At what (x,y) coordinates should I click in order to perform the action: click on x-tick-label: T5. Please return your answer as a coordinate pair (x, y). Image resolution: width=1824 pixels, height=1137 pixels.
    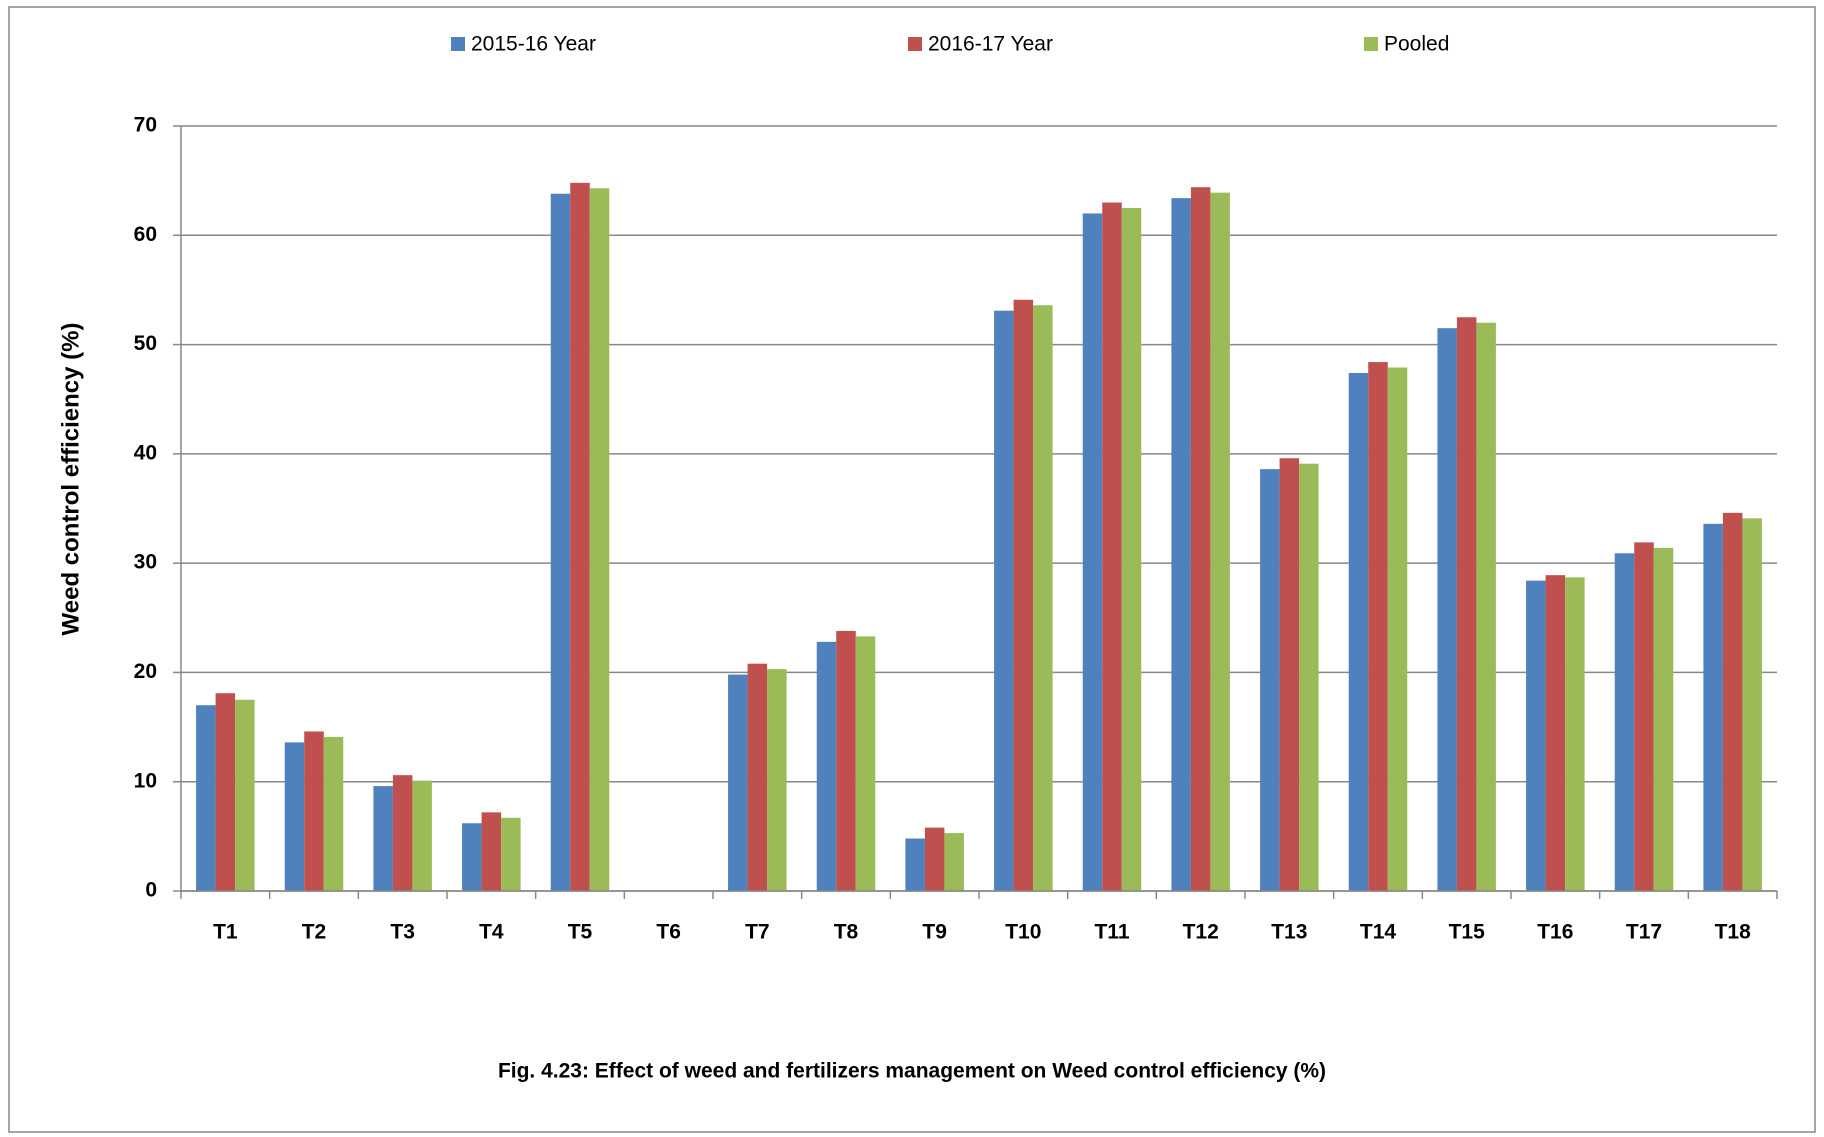
    Looking at the image, I should click on (580, 932).